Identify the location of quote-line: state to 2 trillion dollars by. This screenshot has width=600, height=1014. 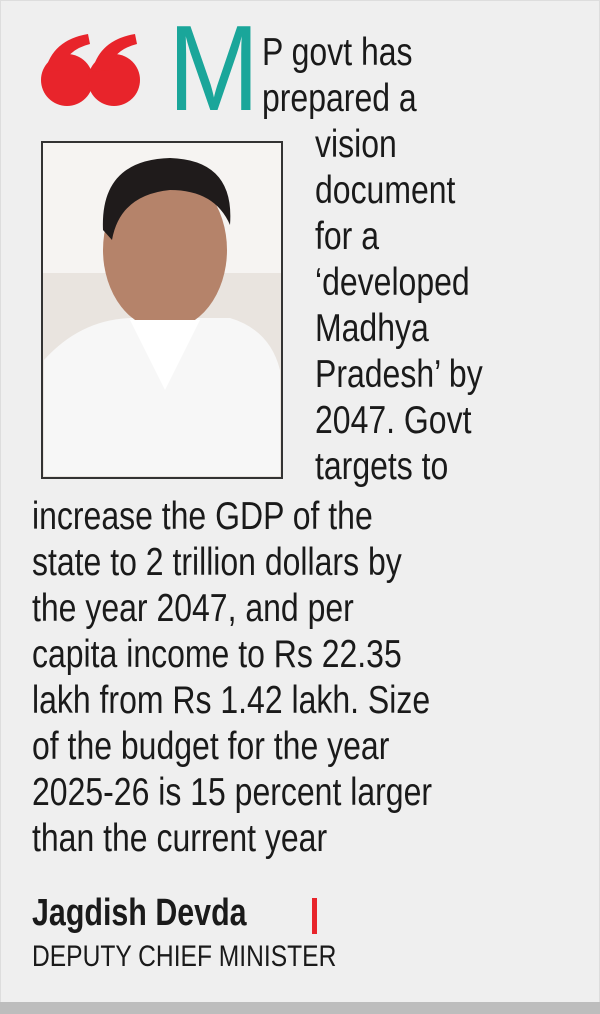
(217, 562).